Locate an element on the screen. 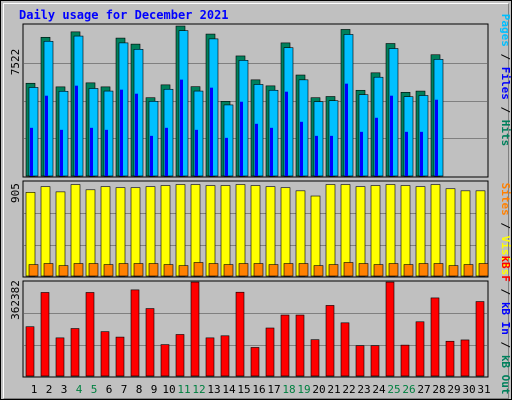 This screenshot has width=512, height=400. x-tick-label: 9 is located at coordinates (154, 389).